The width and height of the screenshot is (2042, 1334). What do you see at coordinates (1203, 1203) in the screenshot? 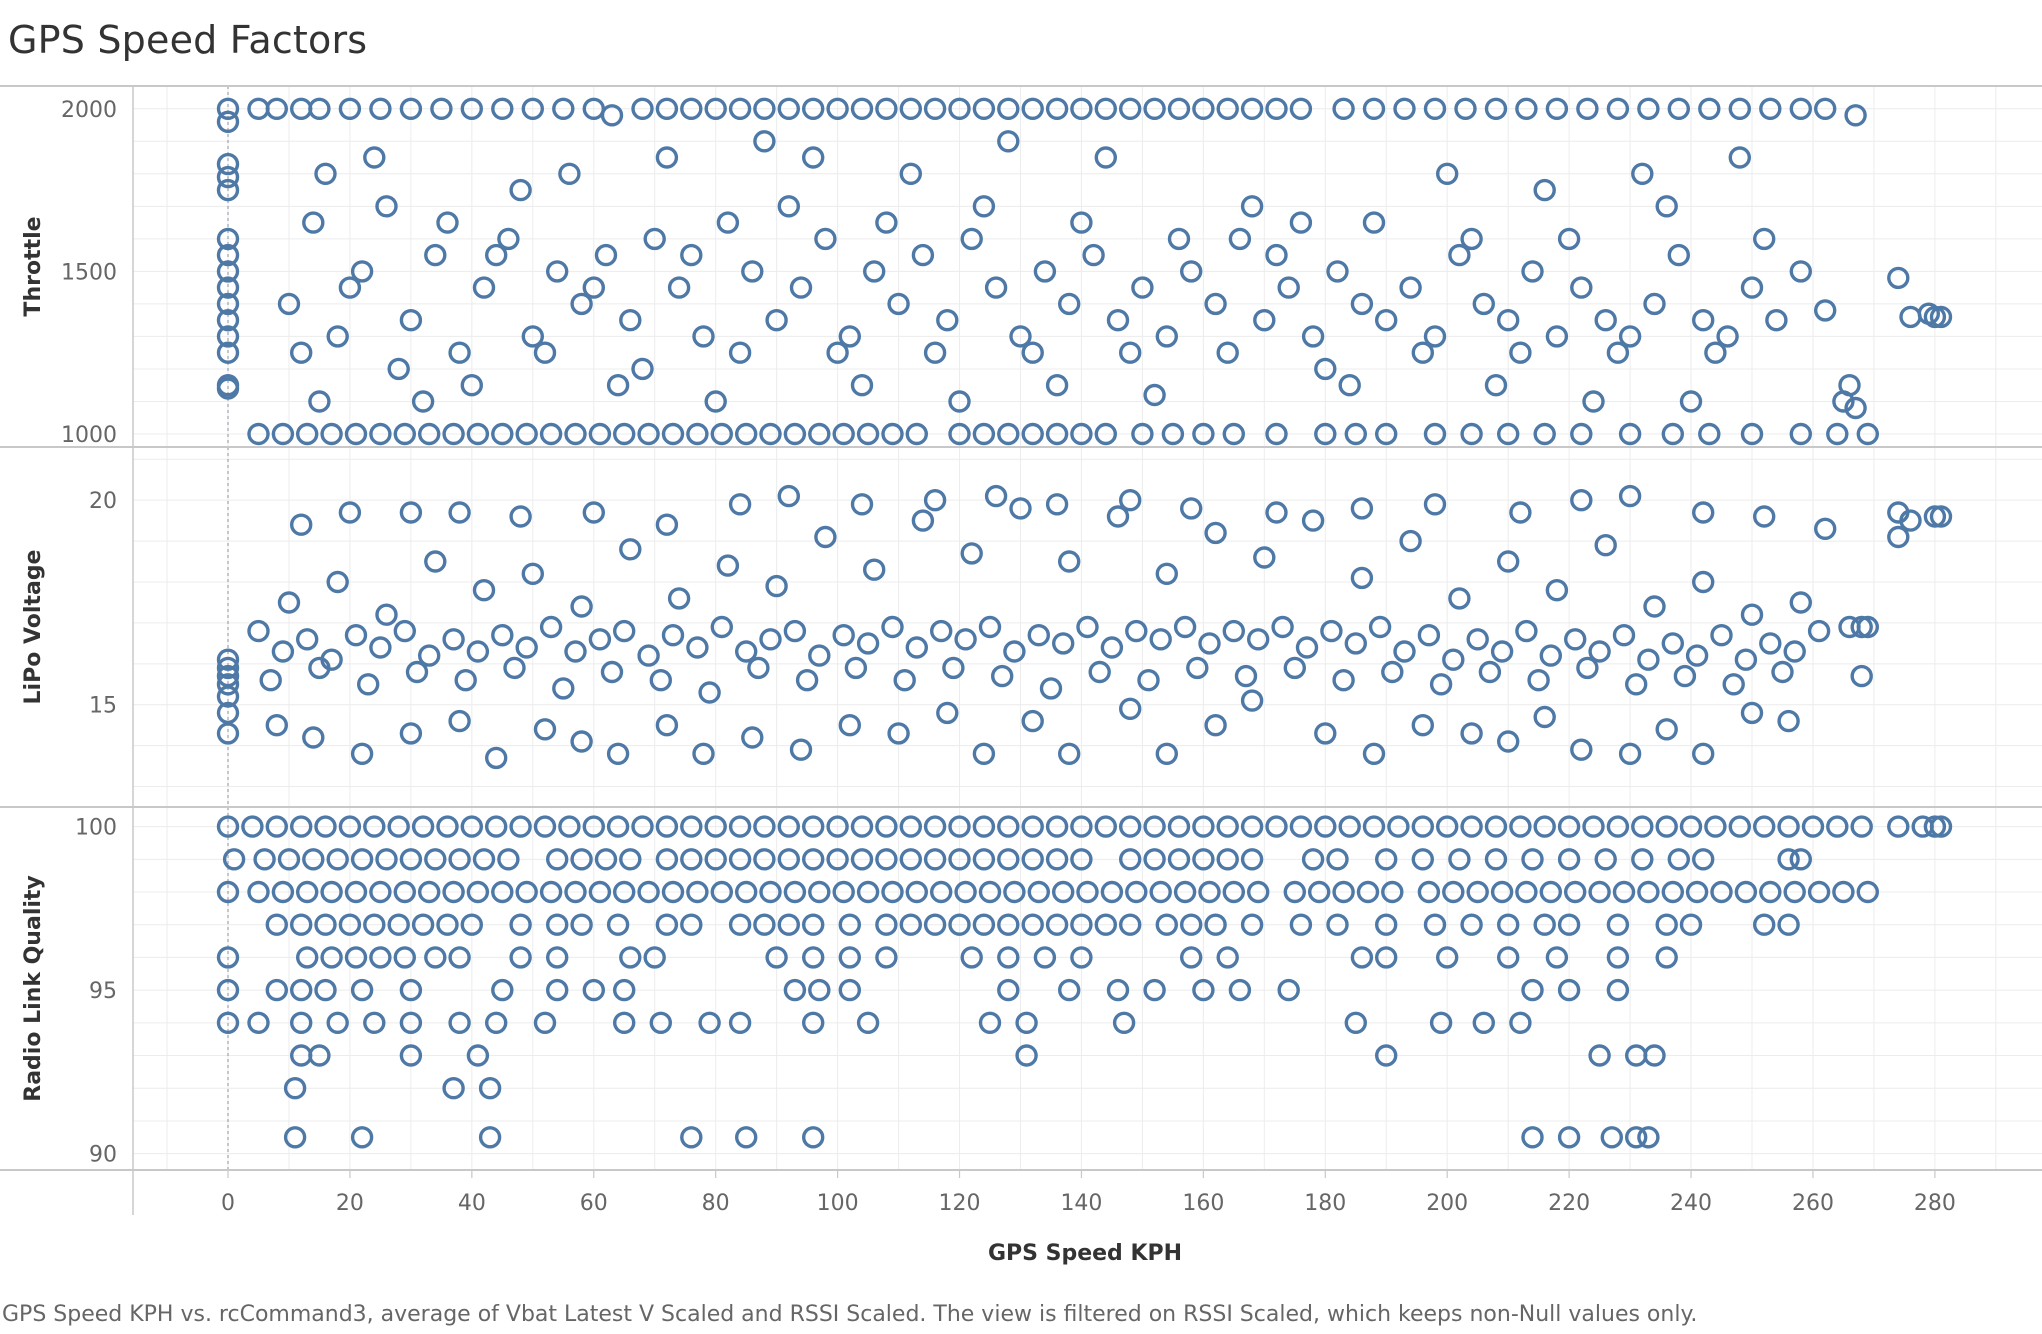
I see `x-tick-label: 160` at bounding box center [1203, 1203].